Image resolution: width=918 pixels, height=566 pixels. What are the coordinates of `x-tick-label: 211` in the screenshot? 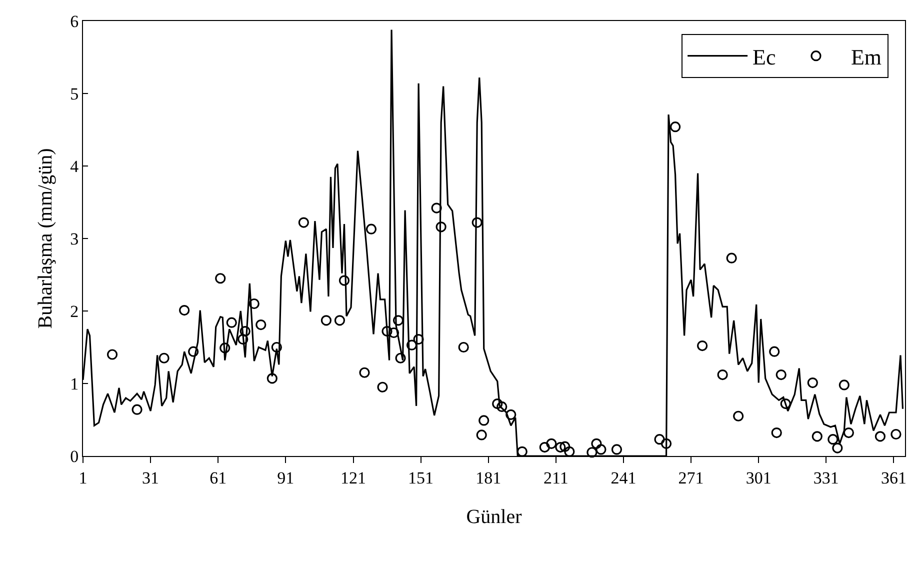 It's located at (555, 478).